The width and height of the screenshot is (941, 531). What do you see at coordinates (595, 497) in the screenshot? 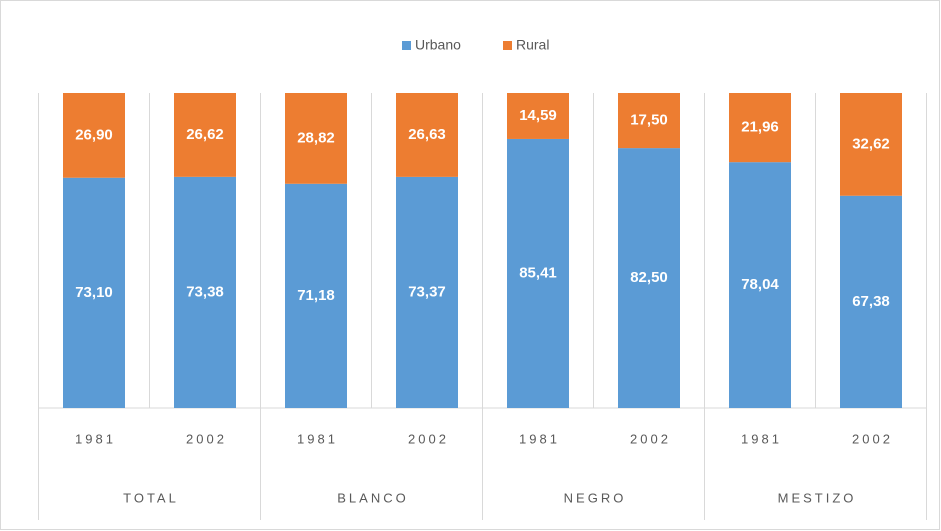
I see `group-label: NEGRO` at bounding box center [595, 497].